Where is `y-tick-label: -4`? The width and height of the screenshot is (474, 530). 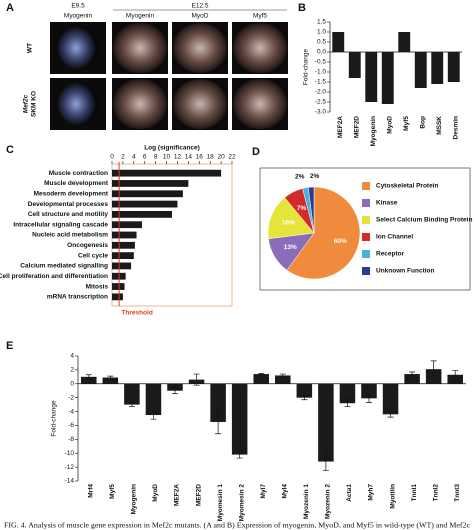
y-tick-label: -4 is located at coordinates (71, 411).